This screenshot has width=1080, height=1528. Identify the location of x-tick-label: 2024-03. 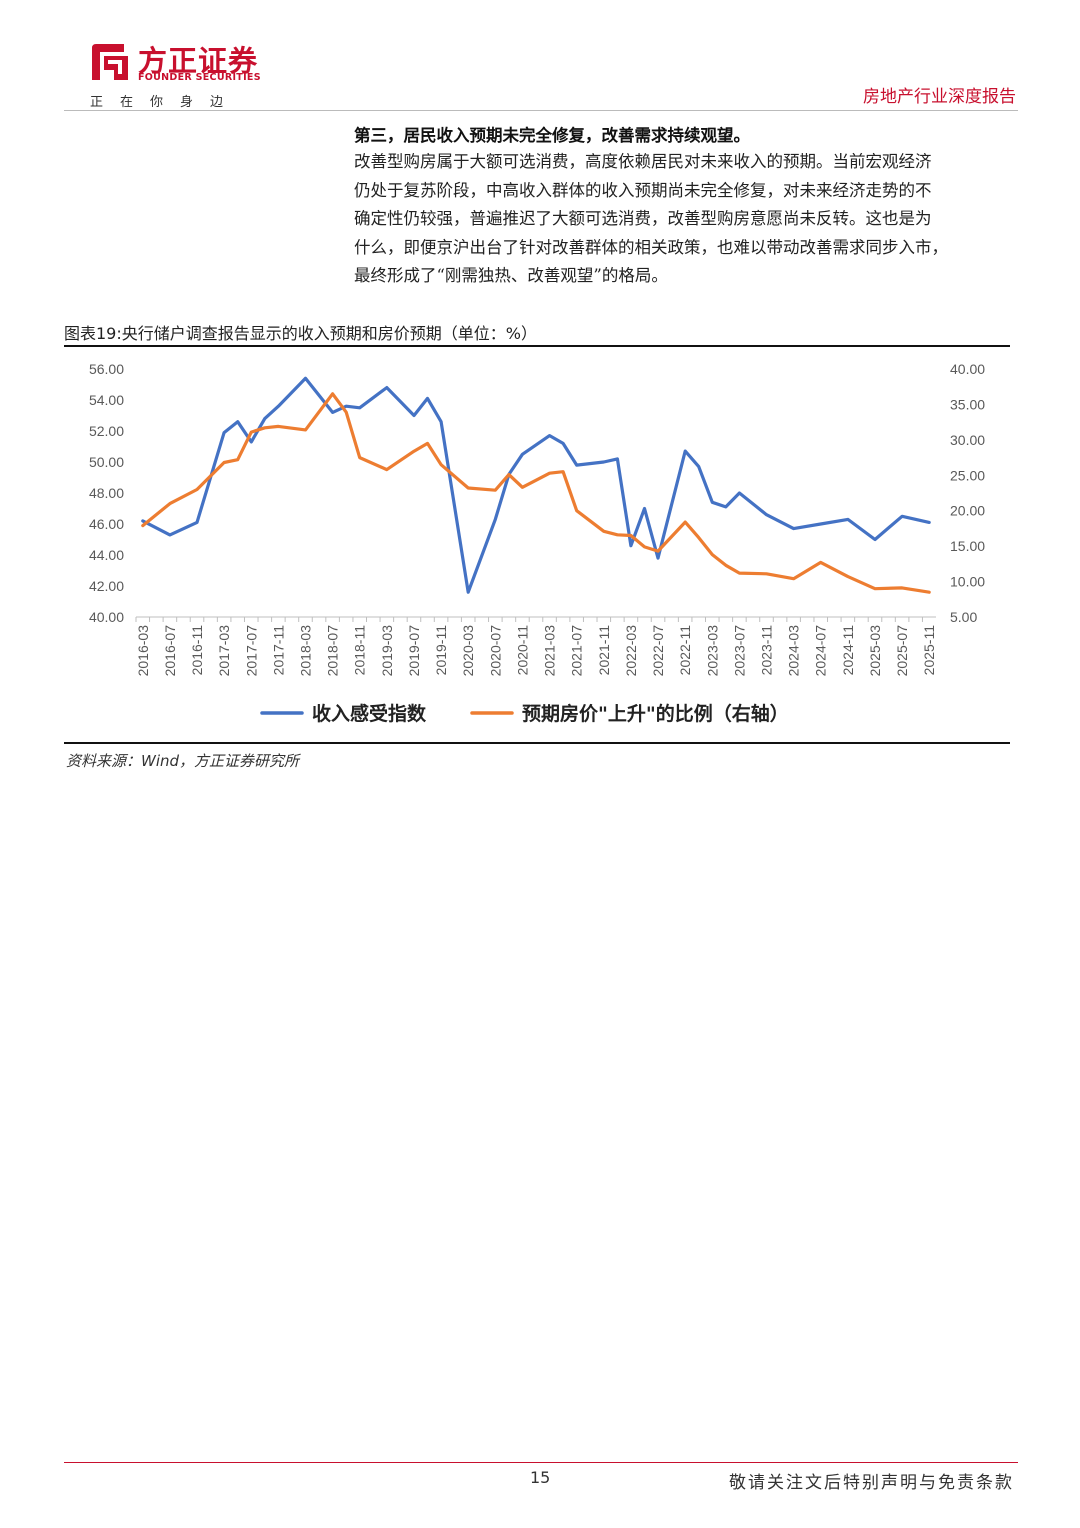
(794, 651).